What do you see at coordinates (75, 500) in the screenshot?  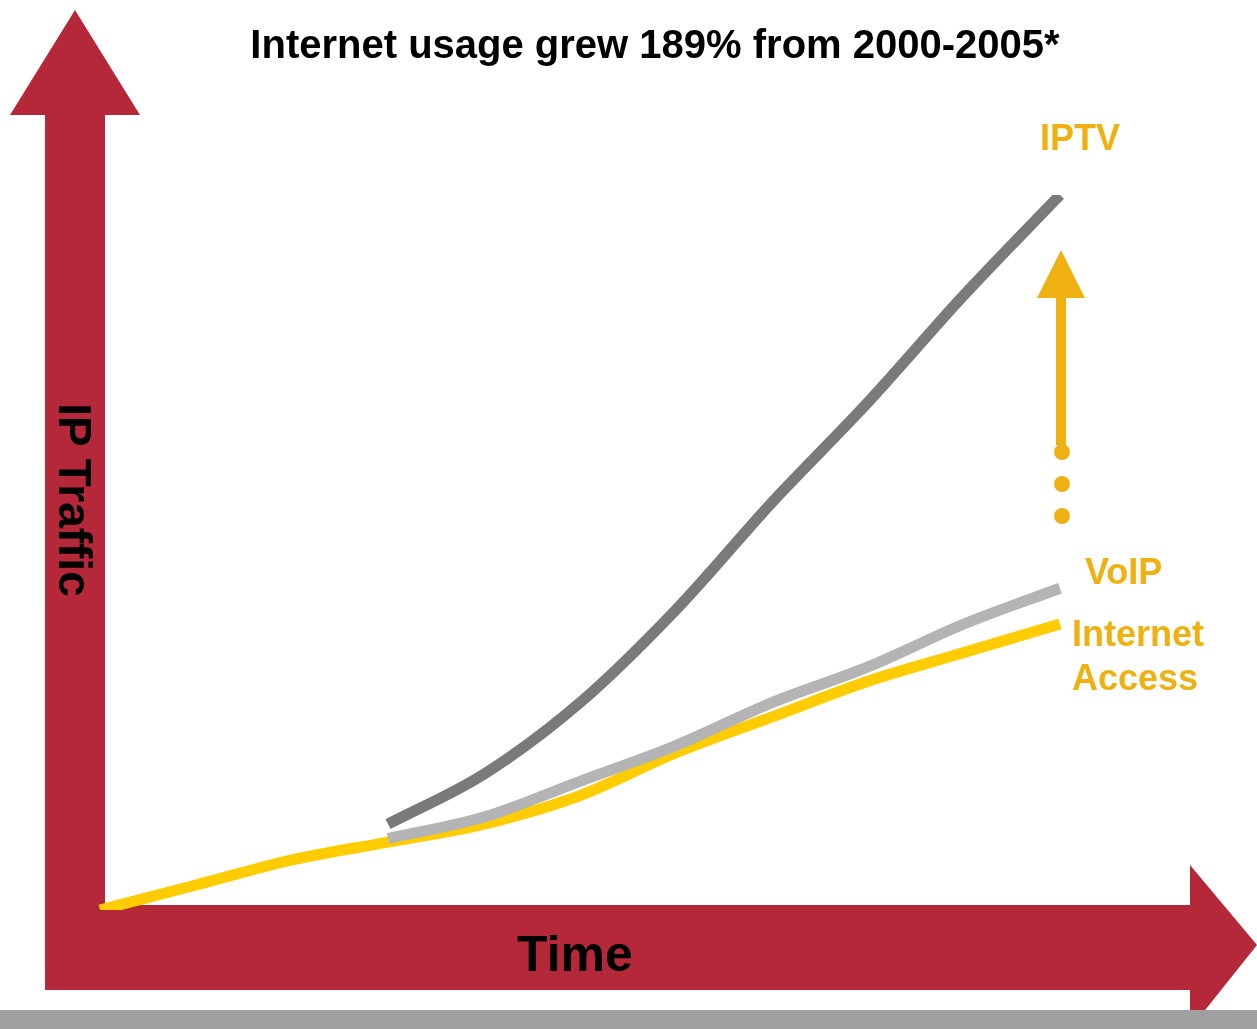 I see `y-axis-title: IP Traffic` at bounding box center [75, 500].